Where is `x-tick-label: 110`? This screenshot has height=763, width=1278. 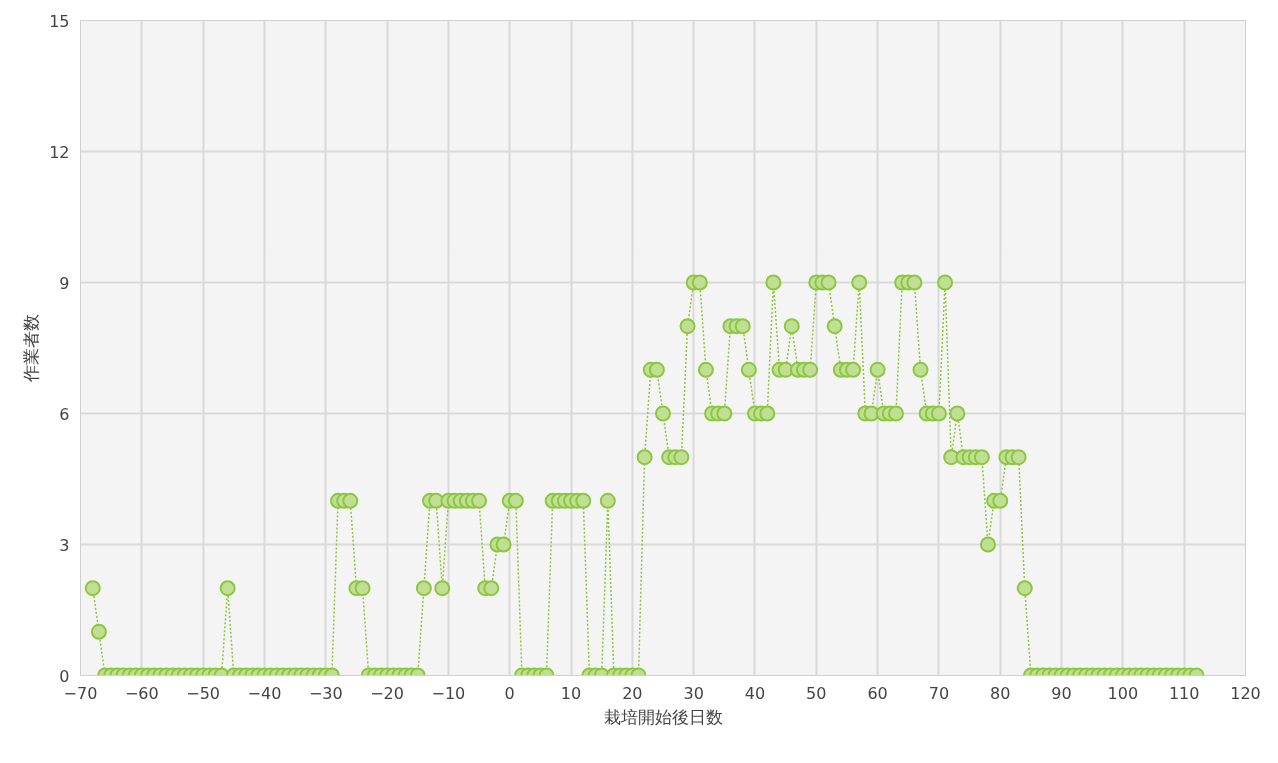 x-tick-label: 110 is located at coordinates (1184, 693).